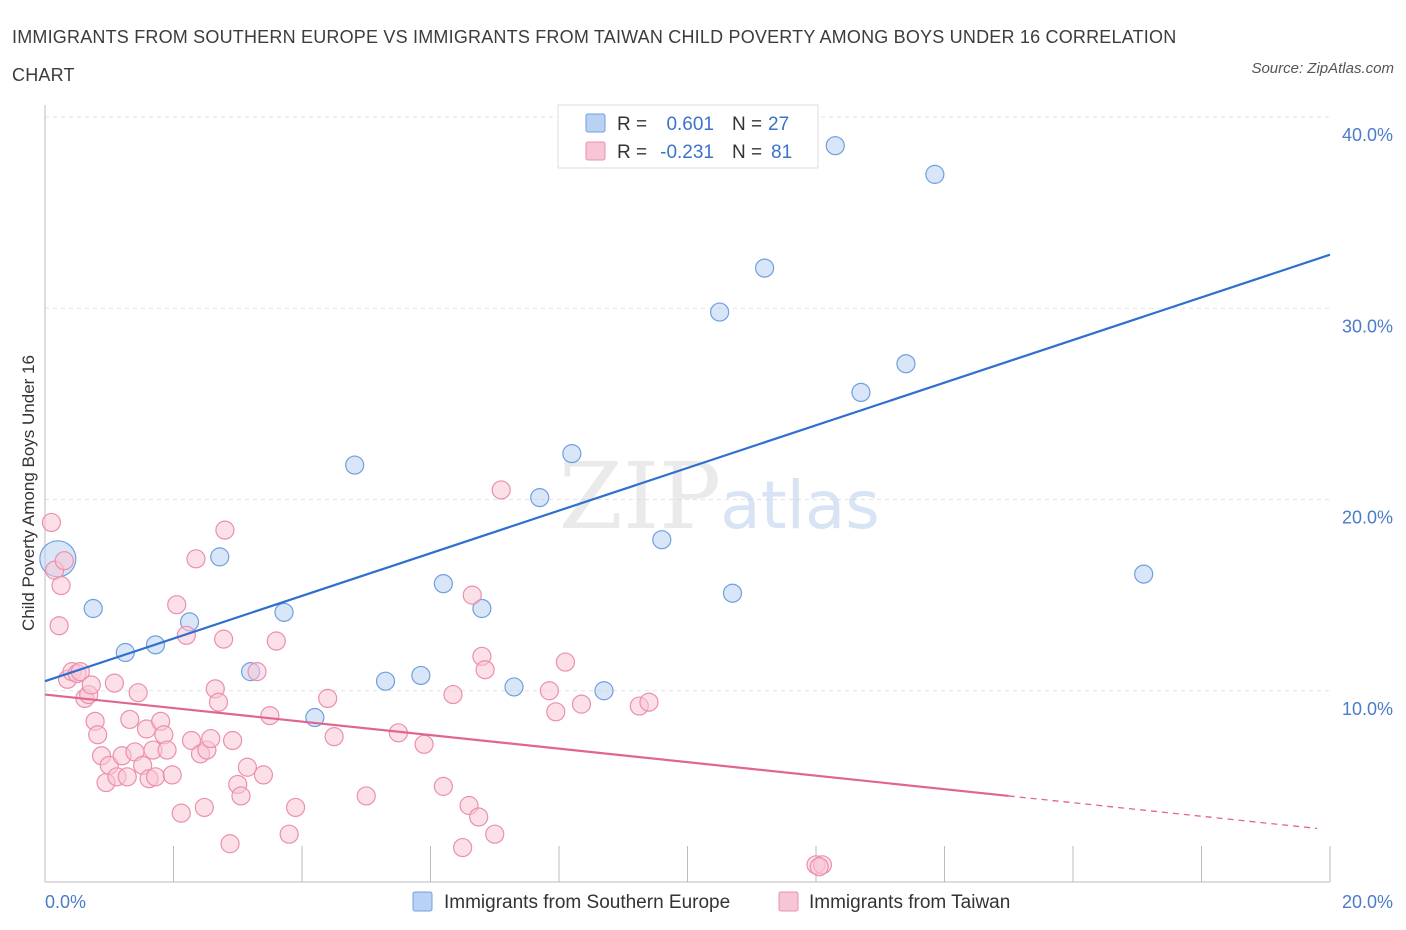  I want to click on x-ticks, so click(752, 864).